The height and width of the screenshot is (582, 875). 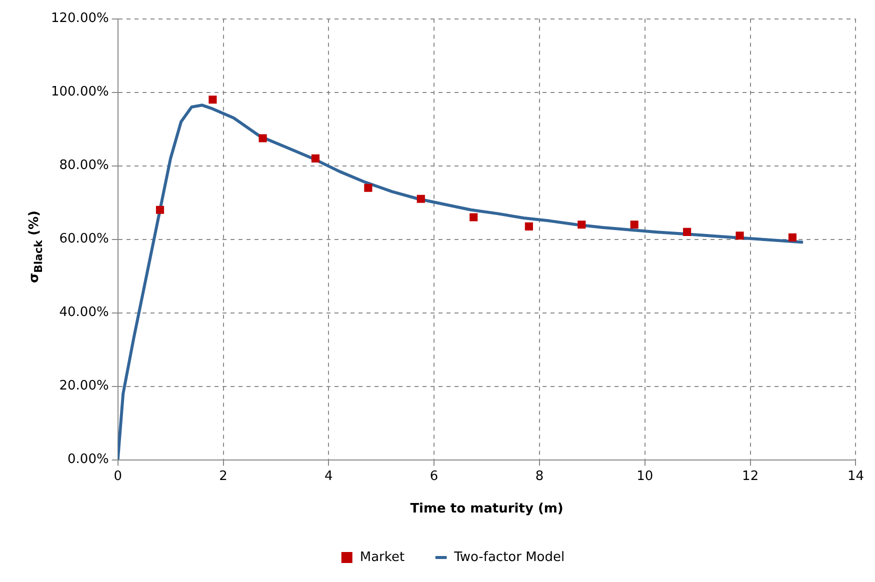 What do you see at coordinates (434, 476) in the screenshot?
I see `x-tick-label: 6` at bounding box center [434, 476].